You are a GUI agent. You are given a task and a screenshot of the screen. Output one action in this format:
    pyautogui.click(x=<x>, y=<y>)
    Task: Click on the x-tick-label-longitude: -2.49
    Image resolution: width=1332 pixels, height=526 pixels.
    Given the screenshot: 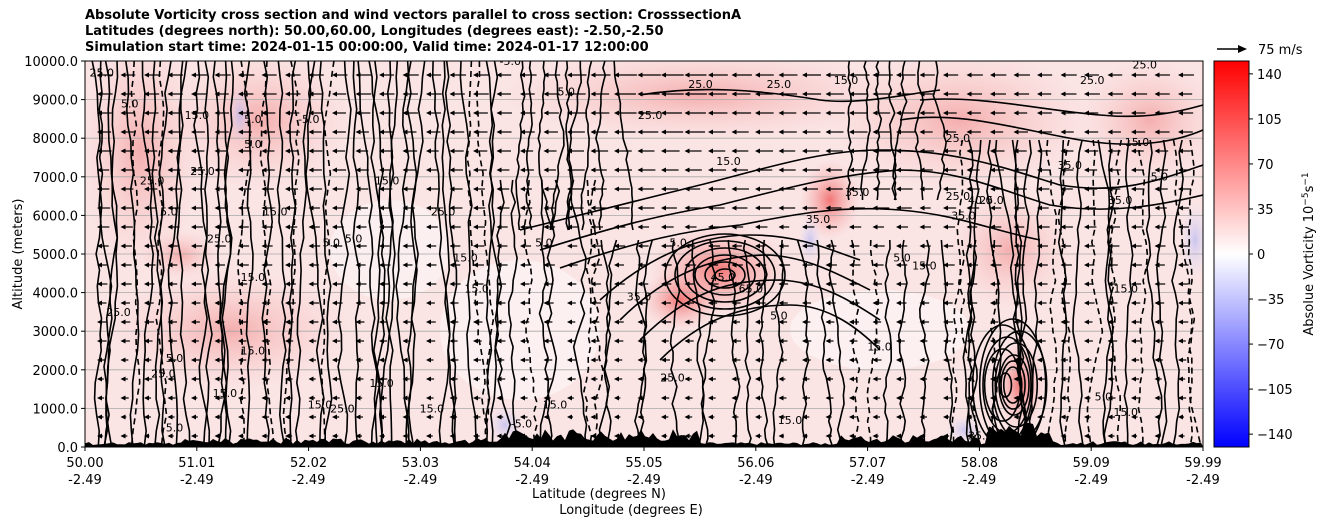 What is the action you would take?
    pyautogui.click(x=421, y=480)
    